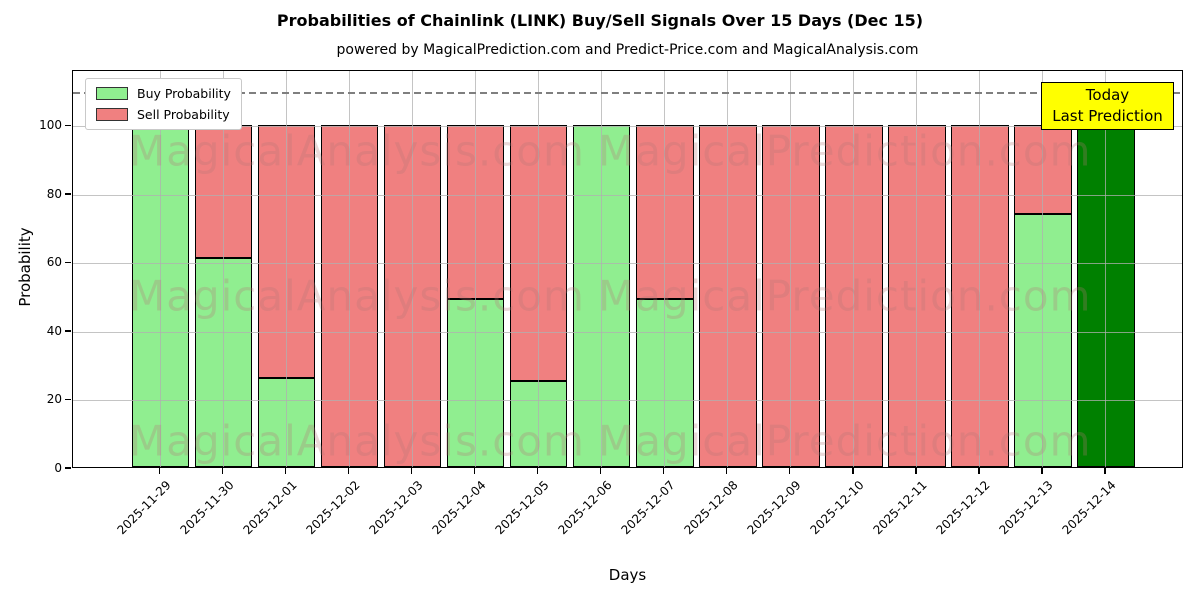 The image size is (1200, 600). Describe the element at coordinates (963, 508) in the screenshot. I see `x-tick-label: 2025-12-12` at that location.